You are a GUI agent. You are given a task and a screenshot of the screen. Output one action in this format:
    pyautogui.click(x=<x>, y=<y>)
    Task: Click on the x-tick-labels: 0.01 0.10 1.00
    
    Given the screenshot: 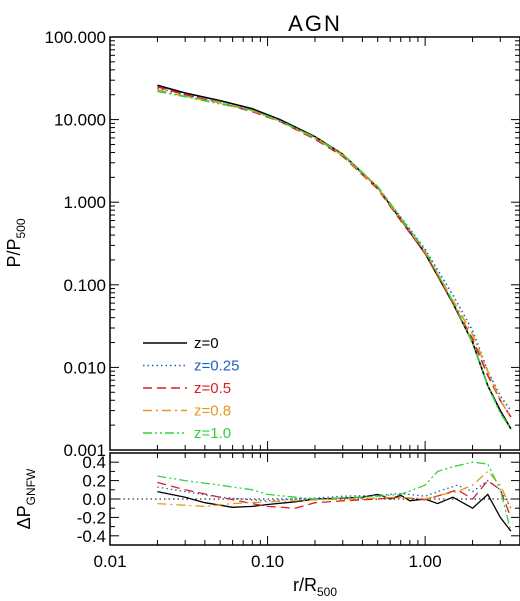 What is the action you would take?
    pyautogui.click(x=267, y=561)
    